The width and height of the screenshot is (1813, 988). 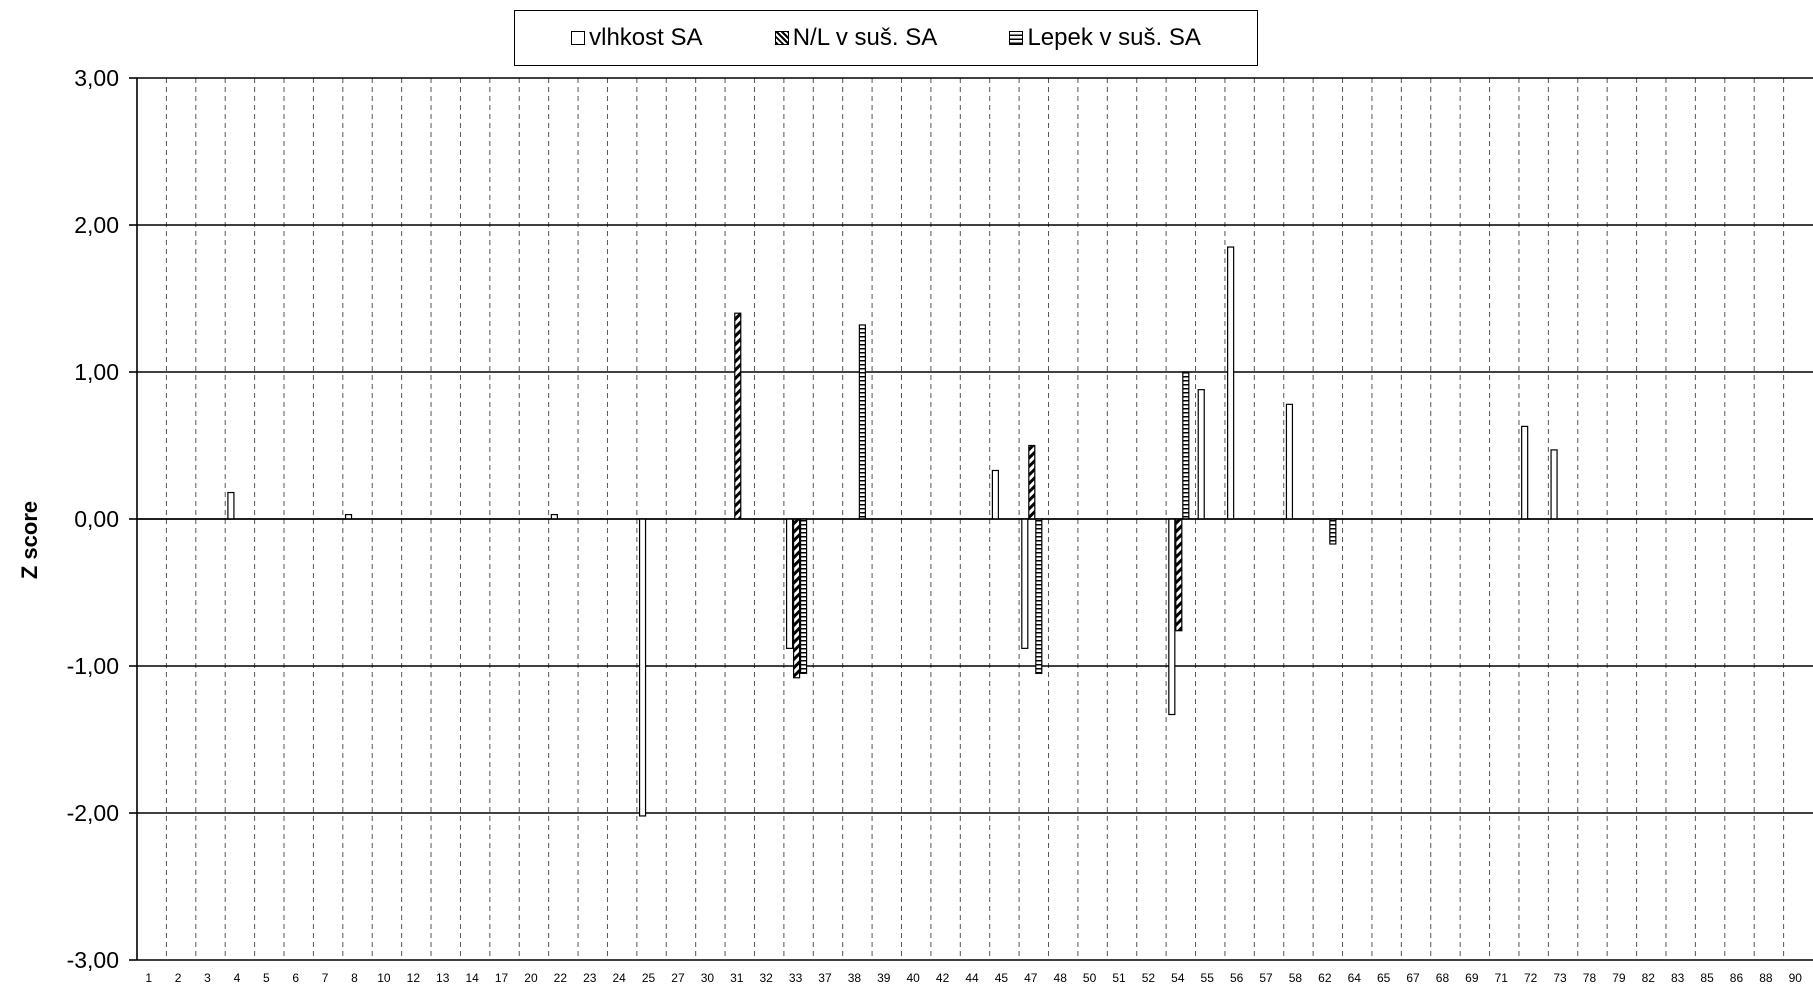 What do you see at coordinates (1531, 978) in the screenshot?
I see `x-tick-label: 72` at bounding box center [1531, 978].